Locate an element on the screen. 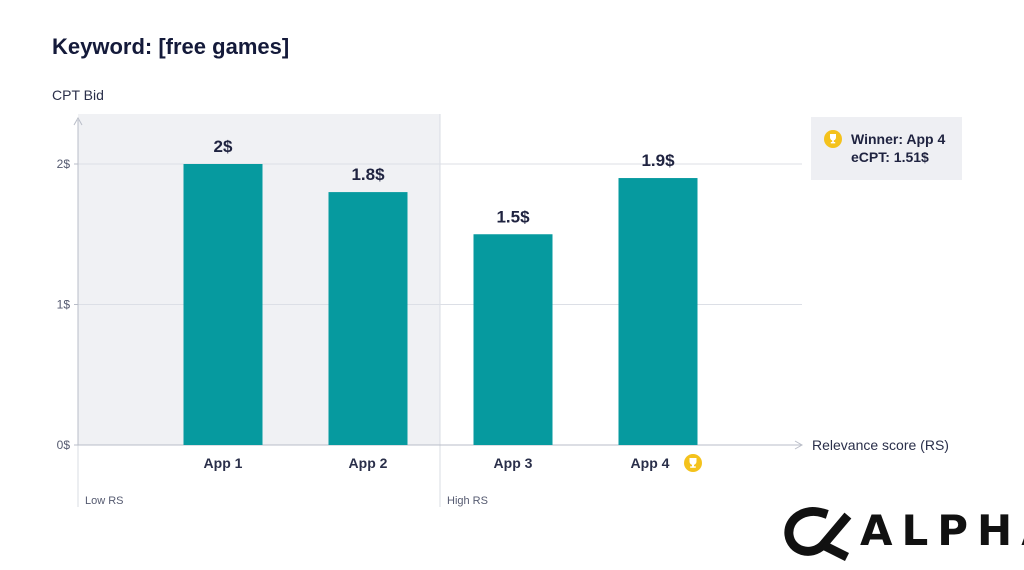 The height and width of the screenshot is (570, 1024). x-tick-label: App 1 is located at coordinates (223, 463).